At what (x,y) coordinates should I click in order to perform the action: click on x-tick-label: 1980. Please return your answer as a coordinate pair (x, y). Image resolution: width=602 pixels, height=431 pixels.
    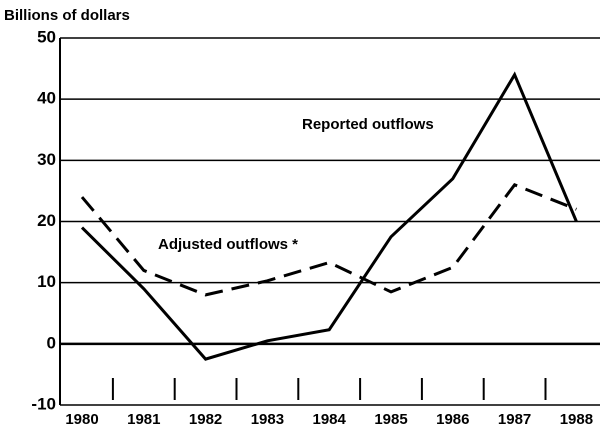
    Looking at the image, I should click on (81, 419).